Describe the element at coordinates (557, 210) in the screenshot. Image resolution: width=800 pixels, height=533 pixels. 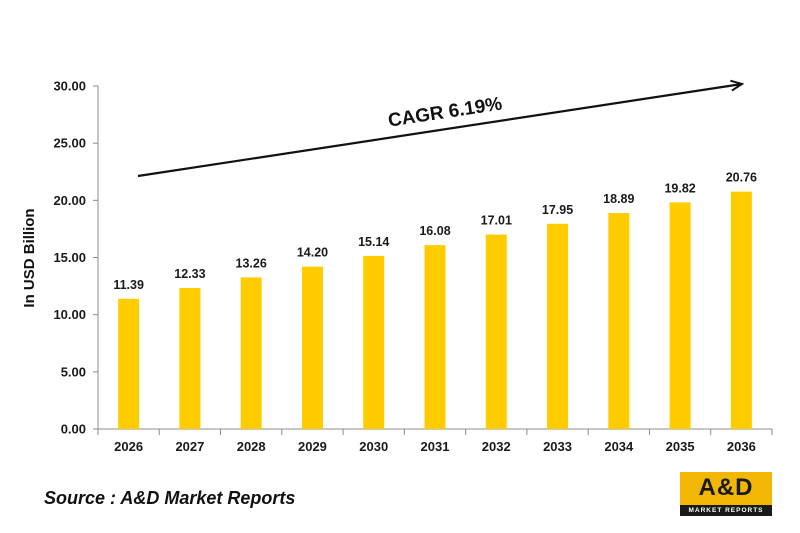
I see `bar-value-label: 17.95` at that location.